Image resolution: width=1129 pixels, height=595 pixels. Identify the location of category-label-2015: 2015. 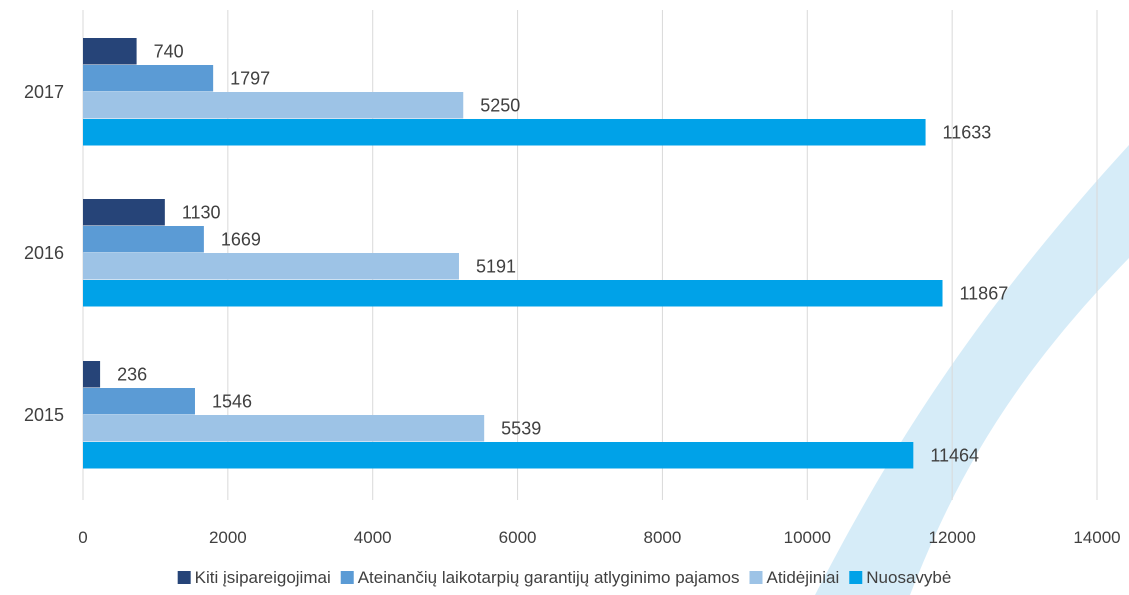
(44, 415).